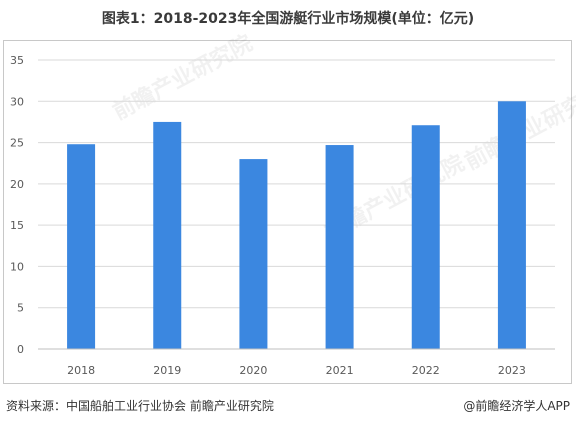  I want to click on x-tick-label: 2020, so click(253, 370).